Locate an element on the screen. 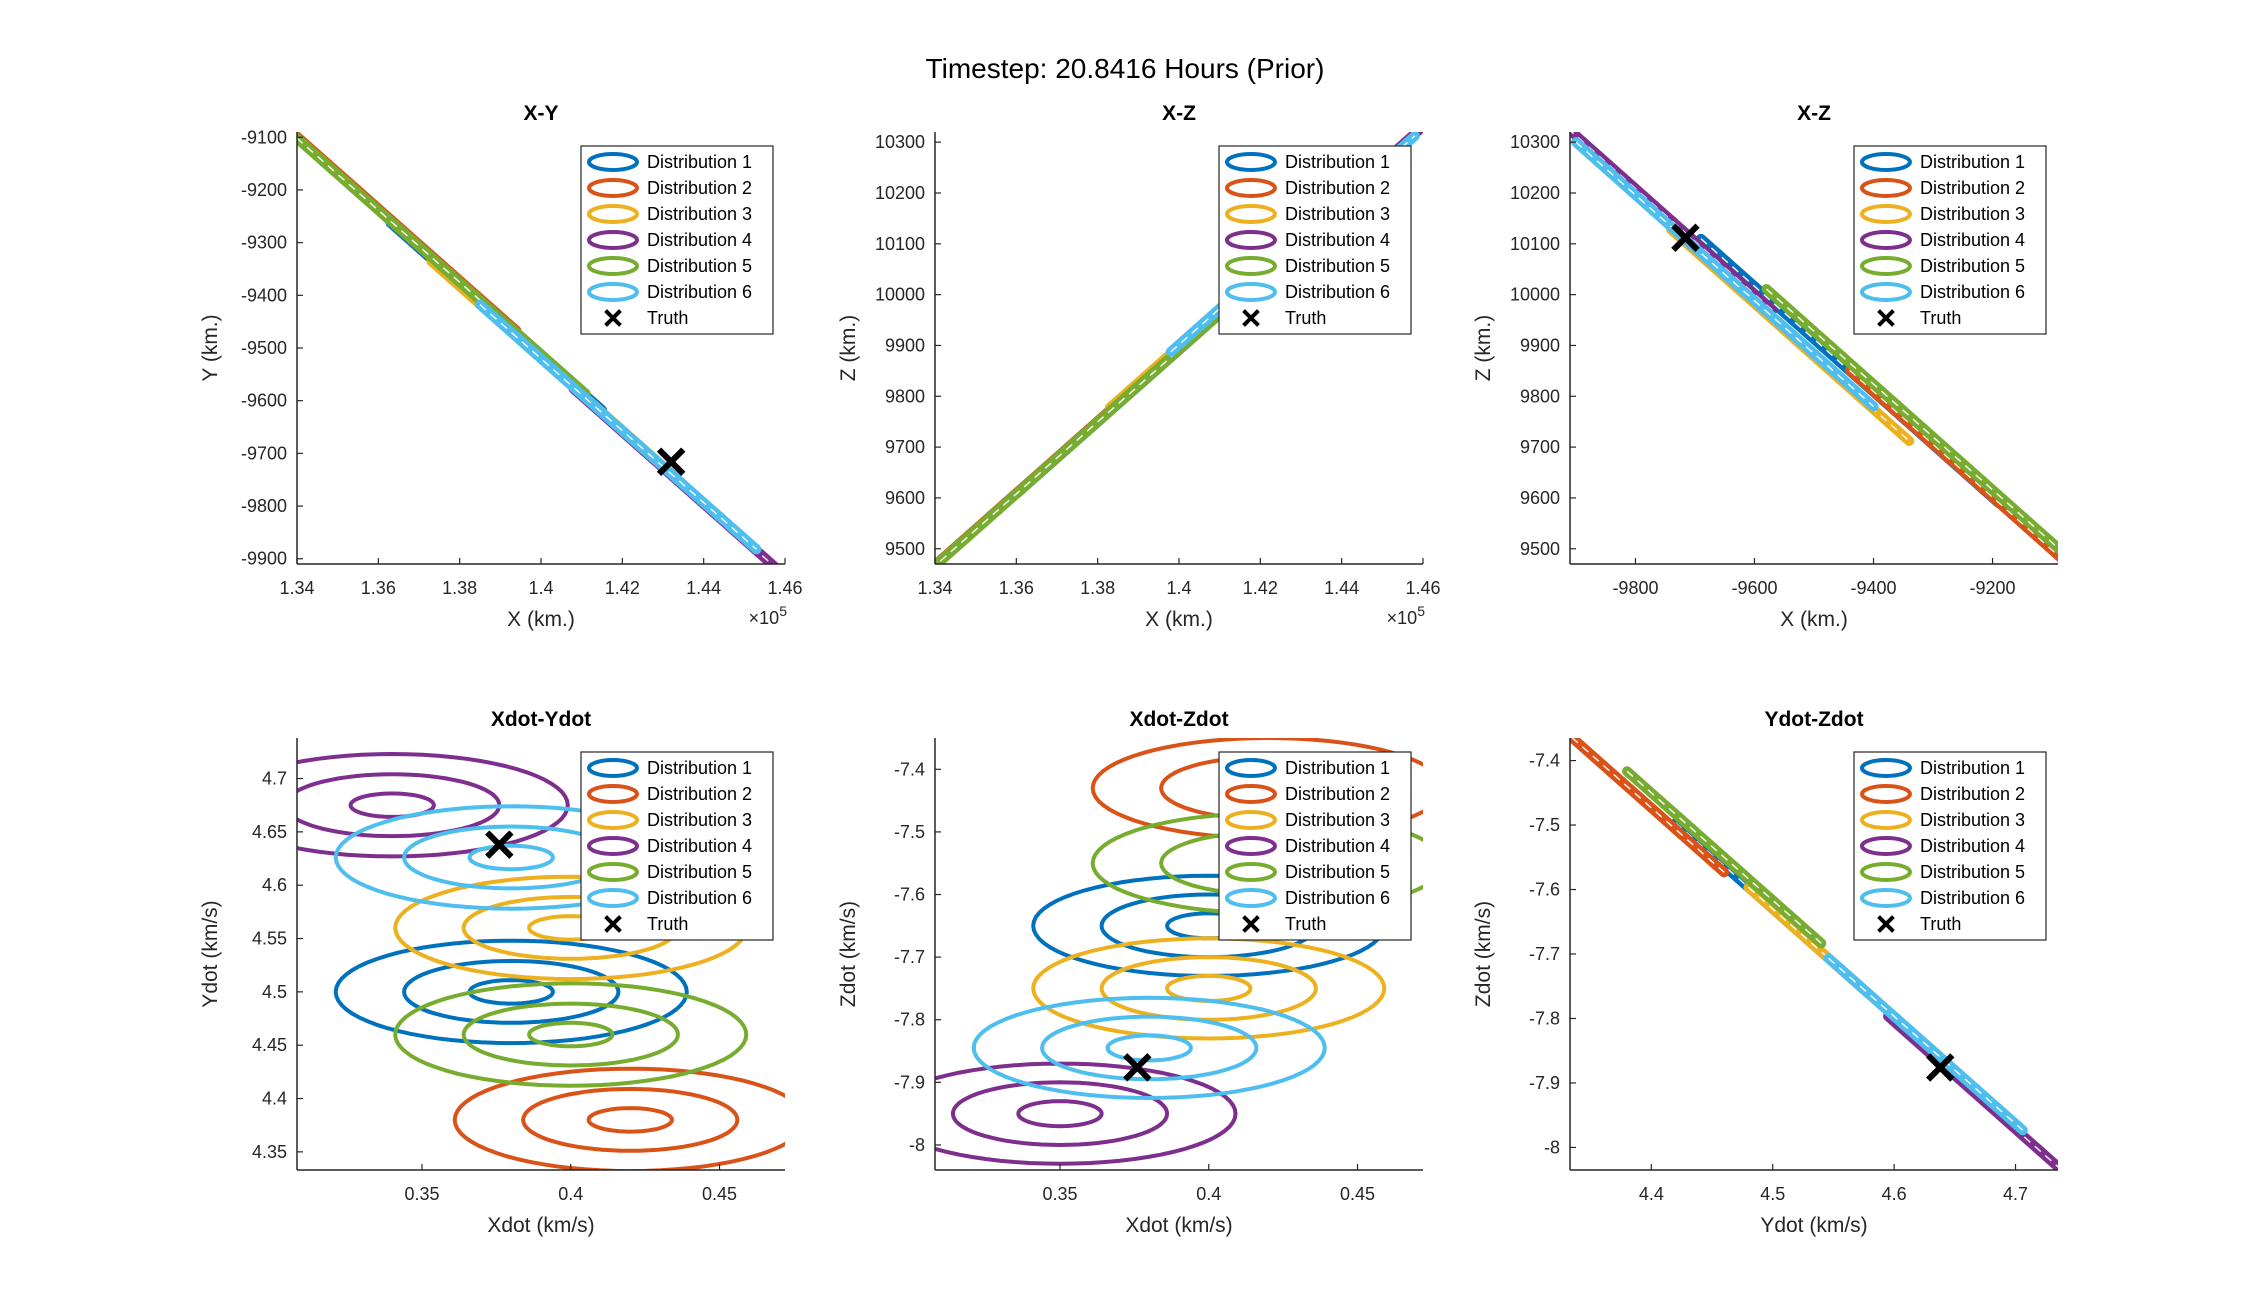  y-tick-label: 10200 is located at coordinates (1535, 193).